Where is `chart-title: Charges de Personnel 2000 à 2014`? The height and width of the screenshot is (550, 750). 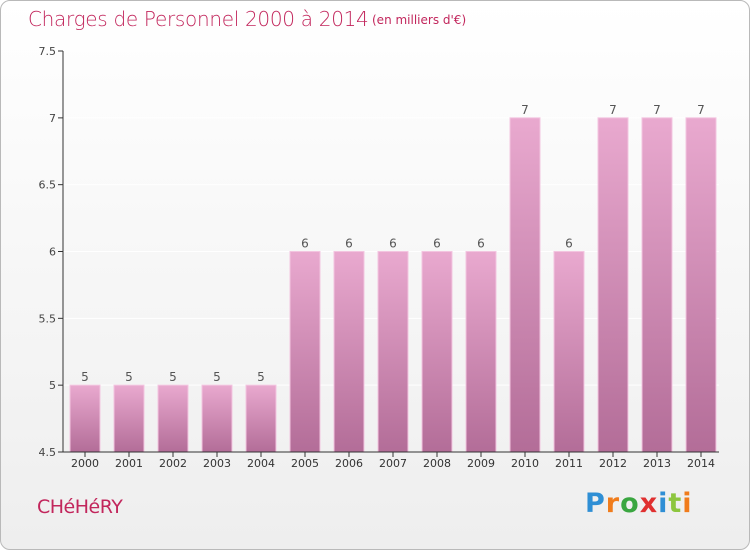 chart-title: Charges de Personnel 2000 à 2014 is located at coordinates (198, 19).